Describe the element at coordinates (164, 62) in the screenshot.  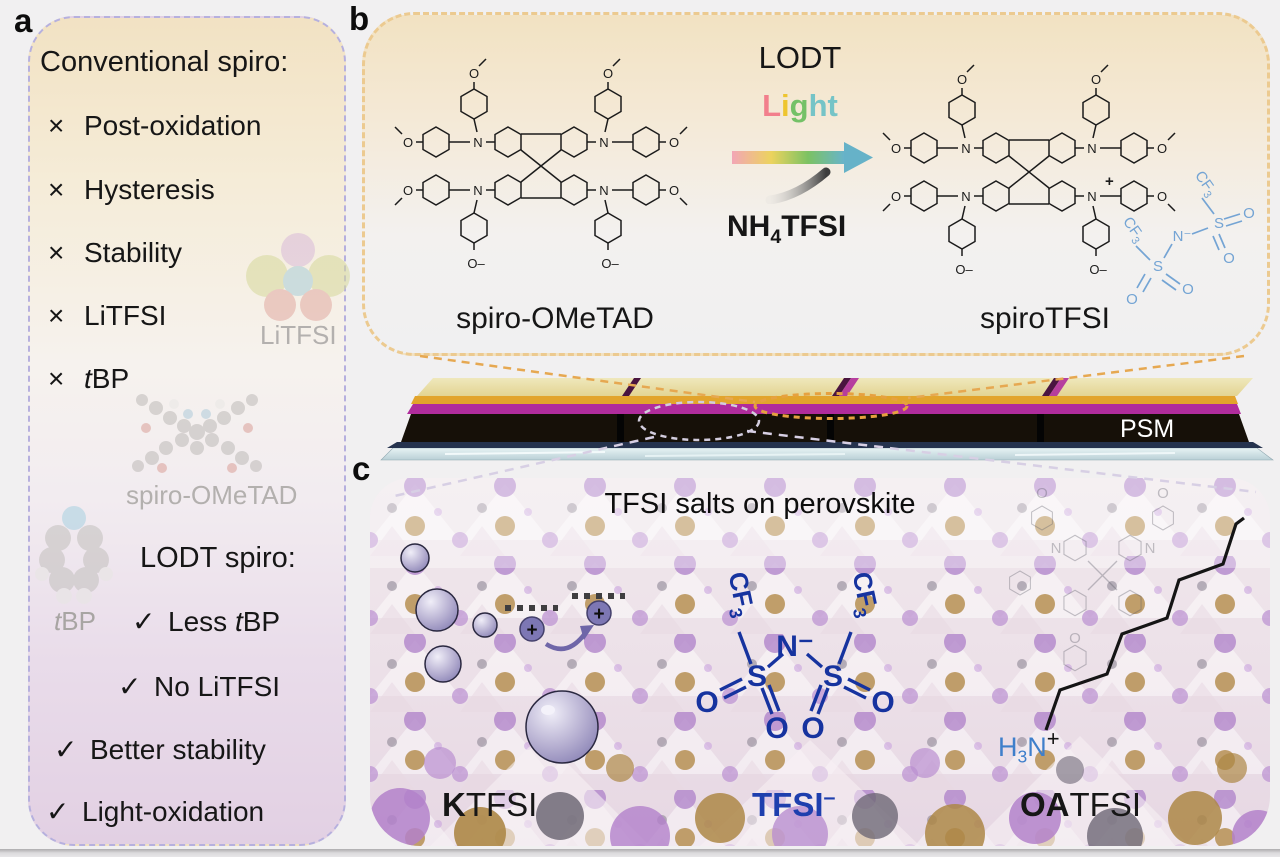
I see `panel-a-header: Conventional spiro:` at that location.